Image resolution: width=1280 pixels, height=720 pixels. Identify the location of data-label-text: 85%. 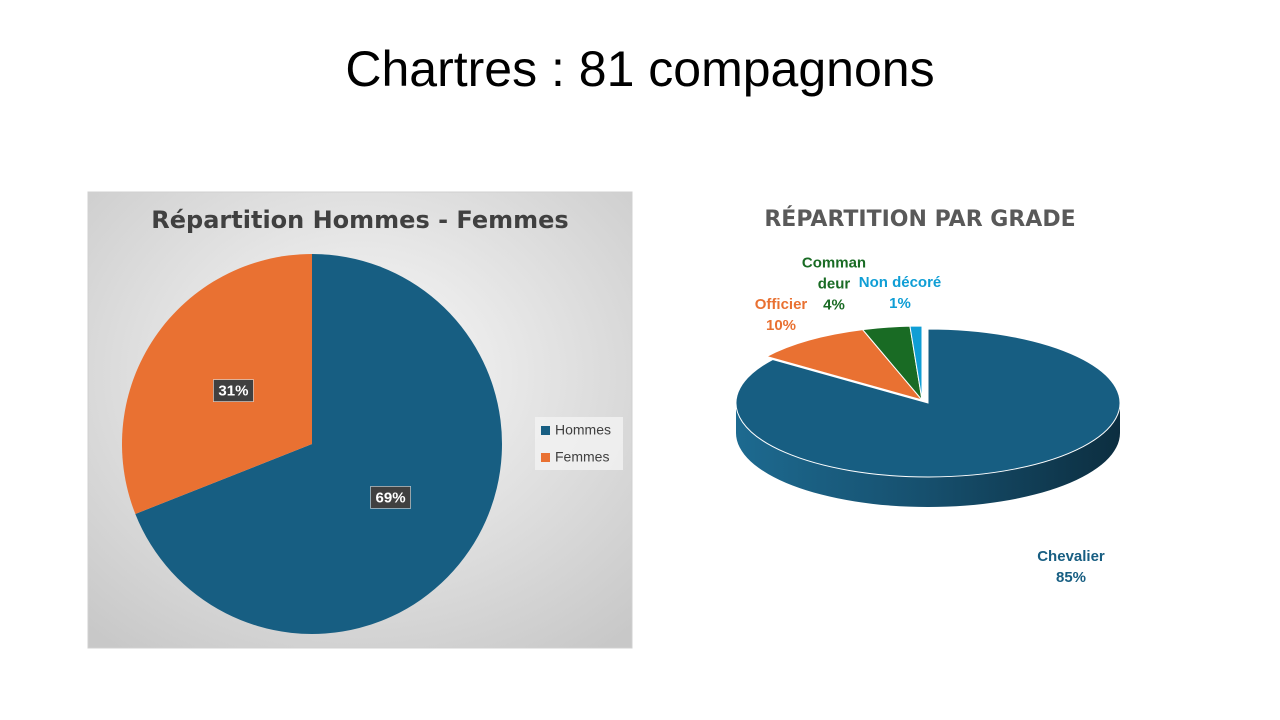
(1071, 577).